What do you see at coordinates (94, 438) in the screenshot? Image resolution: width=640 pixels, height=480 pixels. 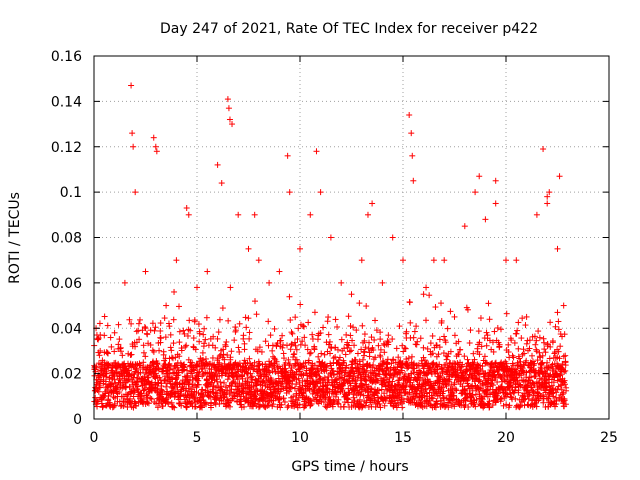 I see `x-tick-label: 0` at bounding box center [94, 438].